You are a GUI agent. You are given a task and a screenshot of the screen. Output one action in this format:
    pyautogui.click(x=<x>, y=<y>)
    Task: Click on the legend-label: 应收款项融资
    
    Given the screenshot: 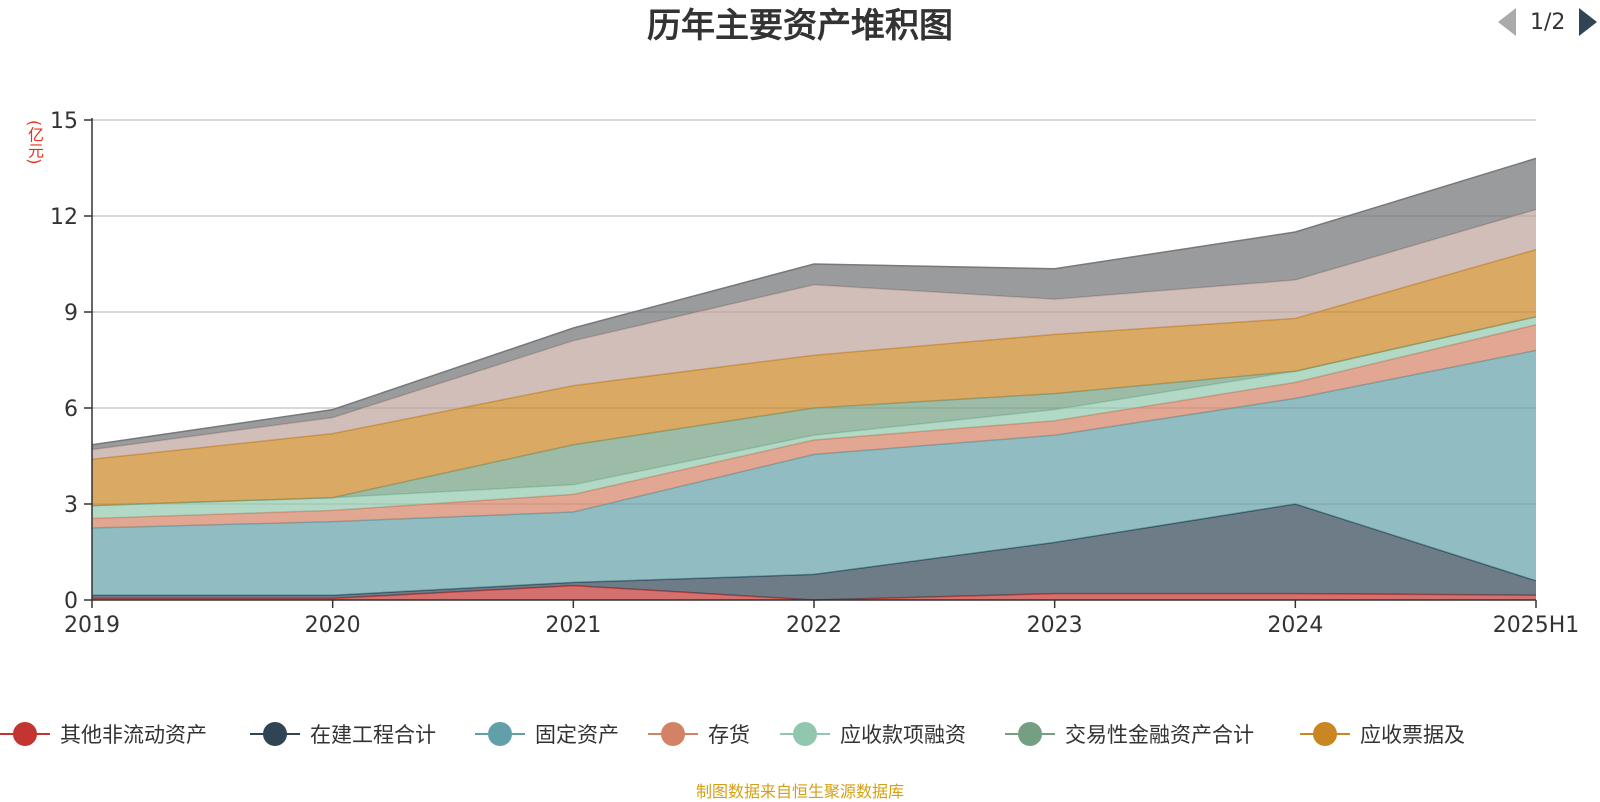 What is the action you would take?
    pyautogui.click(x=903, y=735)
    